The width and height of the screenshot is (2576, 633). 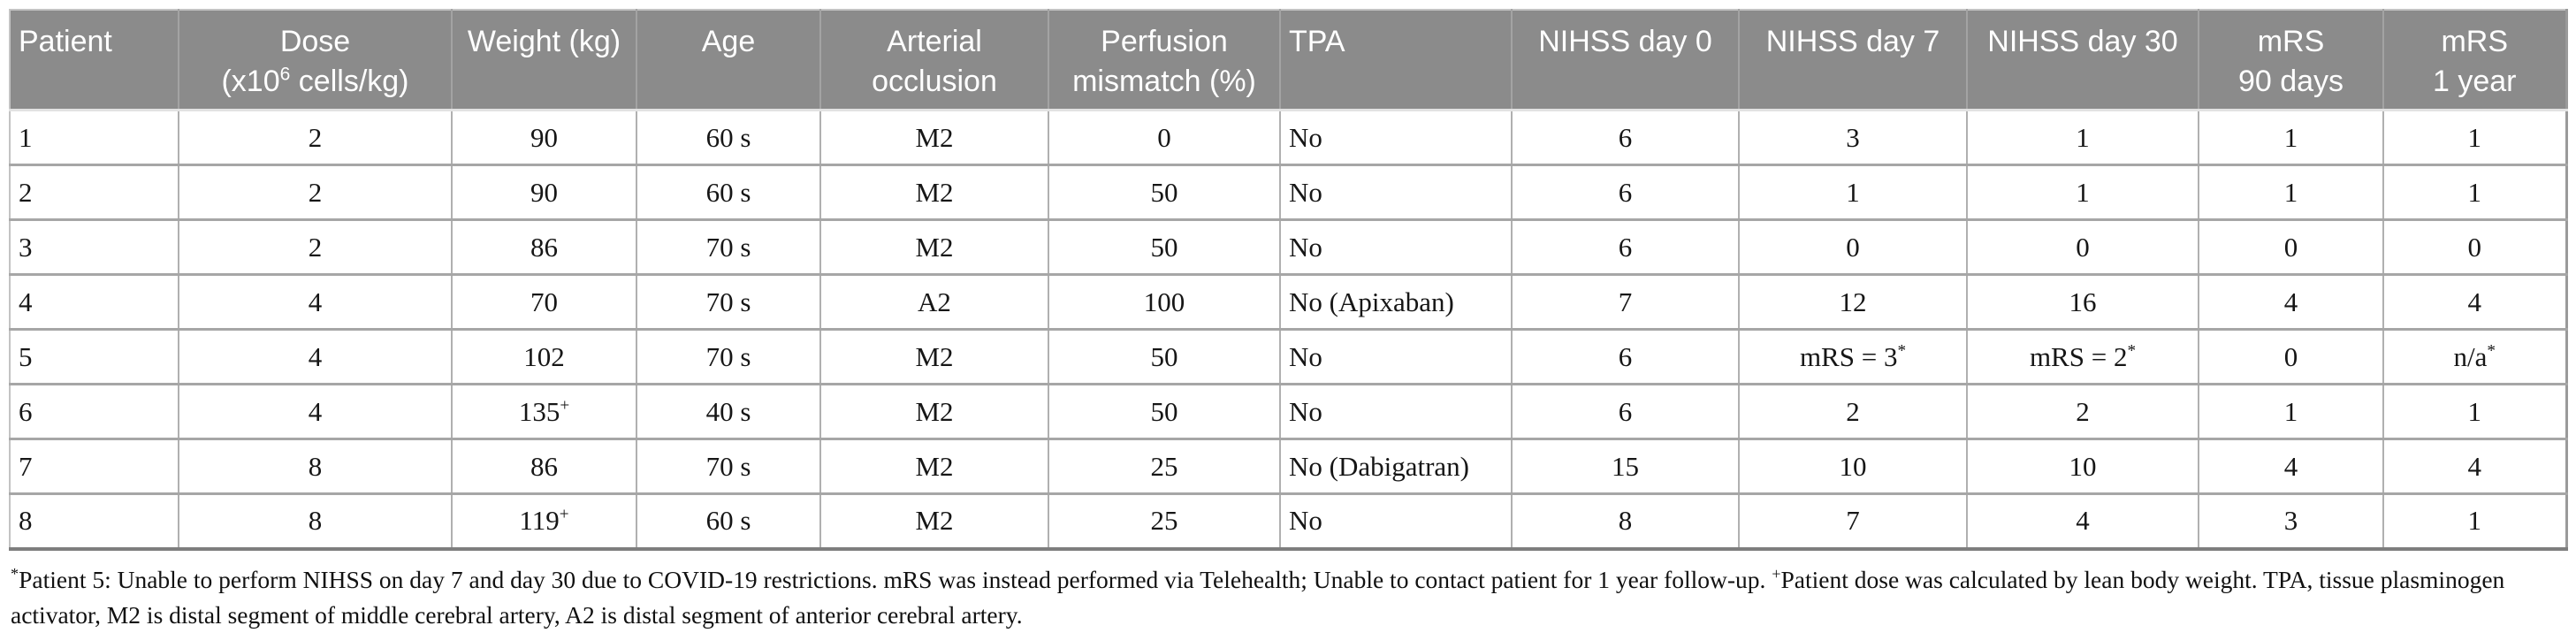 What do you see at coordinates (315, 41) in the screenshot?
I see `text-segment: Dose` at bounding box center [315, 41].